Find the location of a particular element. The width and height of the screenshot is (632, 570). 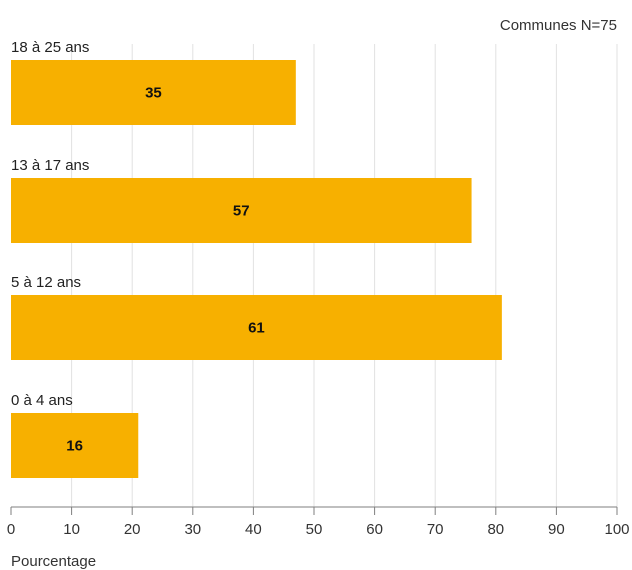

bar-value-label: 61 is located at coordinates (256, 328).